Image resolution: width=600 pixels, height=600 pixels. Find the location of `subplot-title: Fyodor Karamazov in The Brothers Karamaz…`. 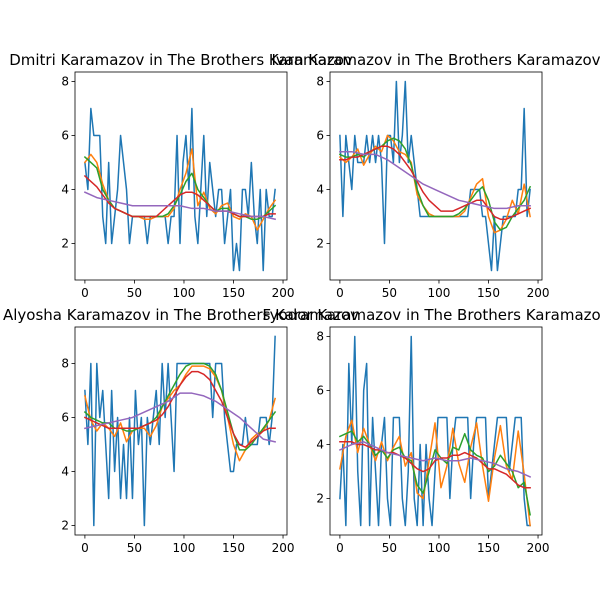

subplot-title: Fyodor Karamazov in The Brothers Karamaz… is located at coordinates (431, 315).